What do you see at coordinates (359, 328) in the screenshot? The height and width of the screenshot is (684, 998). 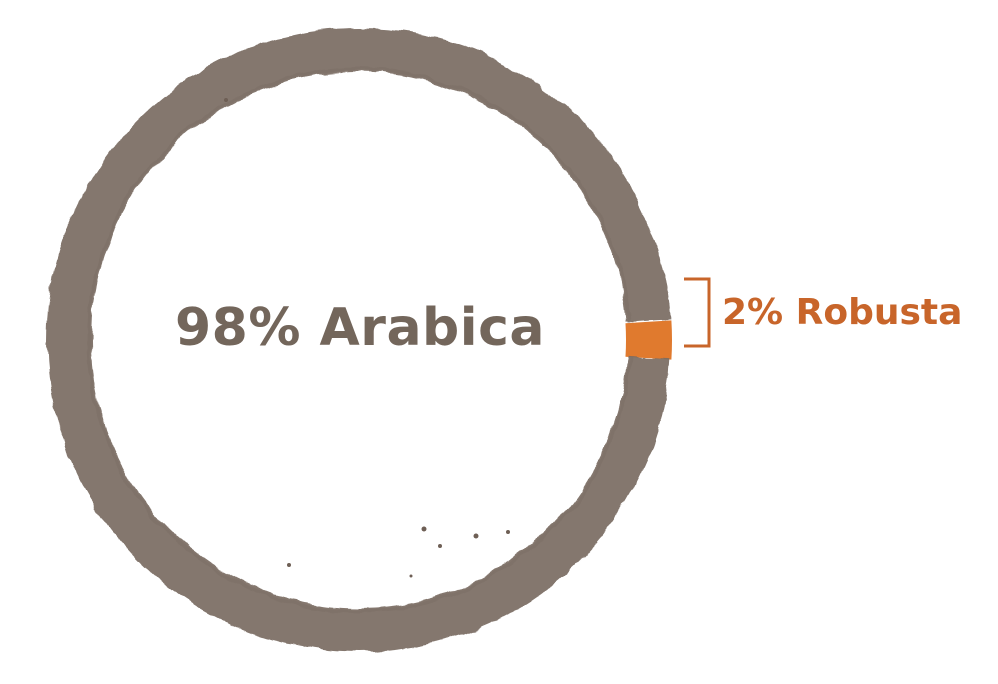 I see `arabica-label: 98% Arabica` at bounding box center [359, 328].